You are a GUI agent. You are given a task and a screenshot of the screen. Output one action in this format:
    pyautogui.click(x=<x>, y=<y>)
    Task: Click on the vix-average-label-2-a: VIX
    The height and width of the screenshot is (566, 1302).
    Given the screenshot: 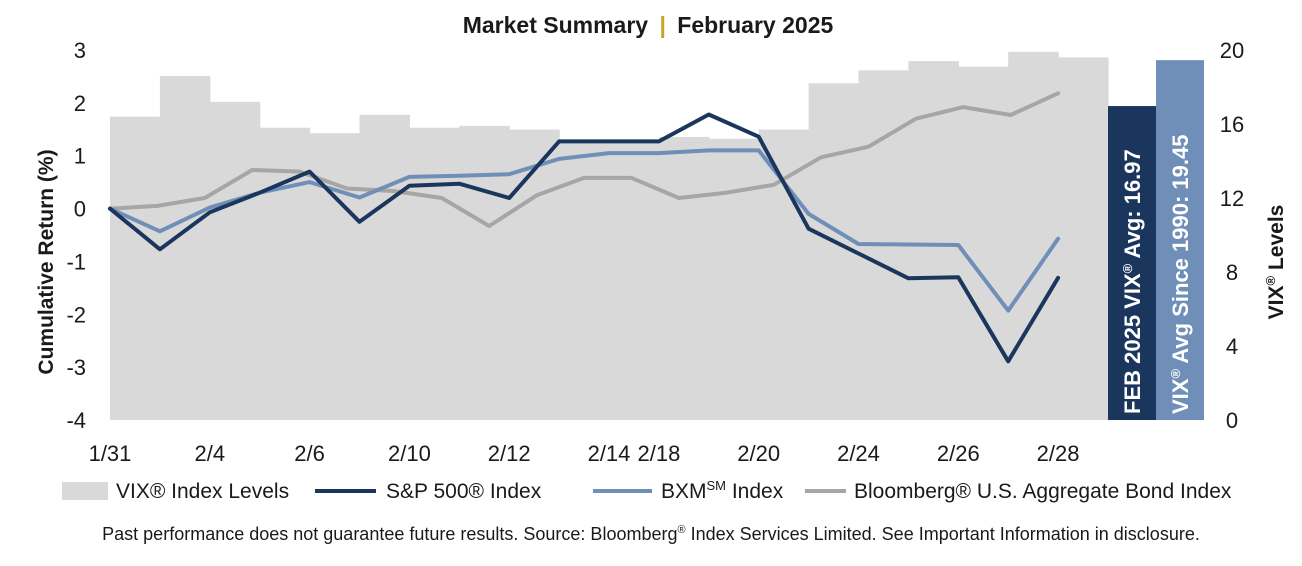 What is the action you would take?
    pyautogui.click(x=1180, y=396)
    